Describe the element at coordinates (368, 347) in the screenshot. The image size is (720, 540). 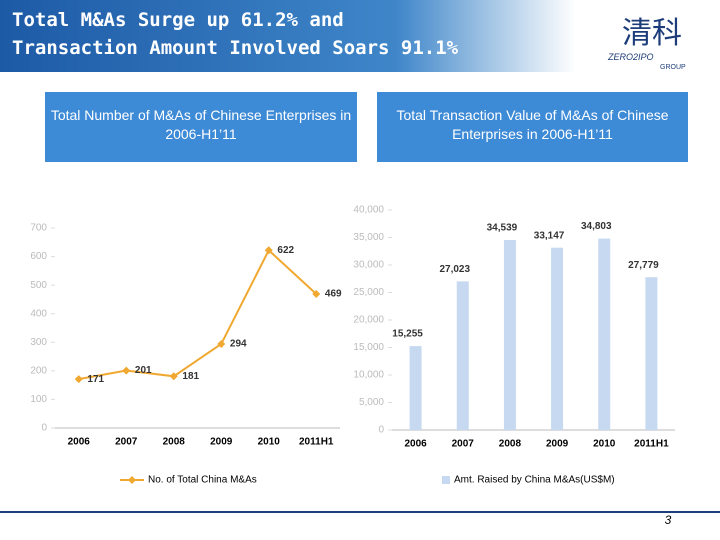
I see `y-tick-label: 15,000` at that location.